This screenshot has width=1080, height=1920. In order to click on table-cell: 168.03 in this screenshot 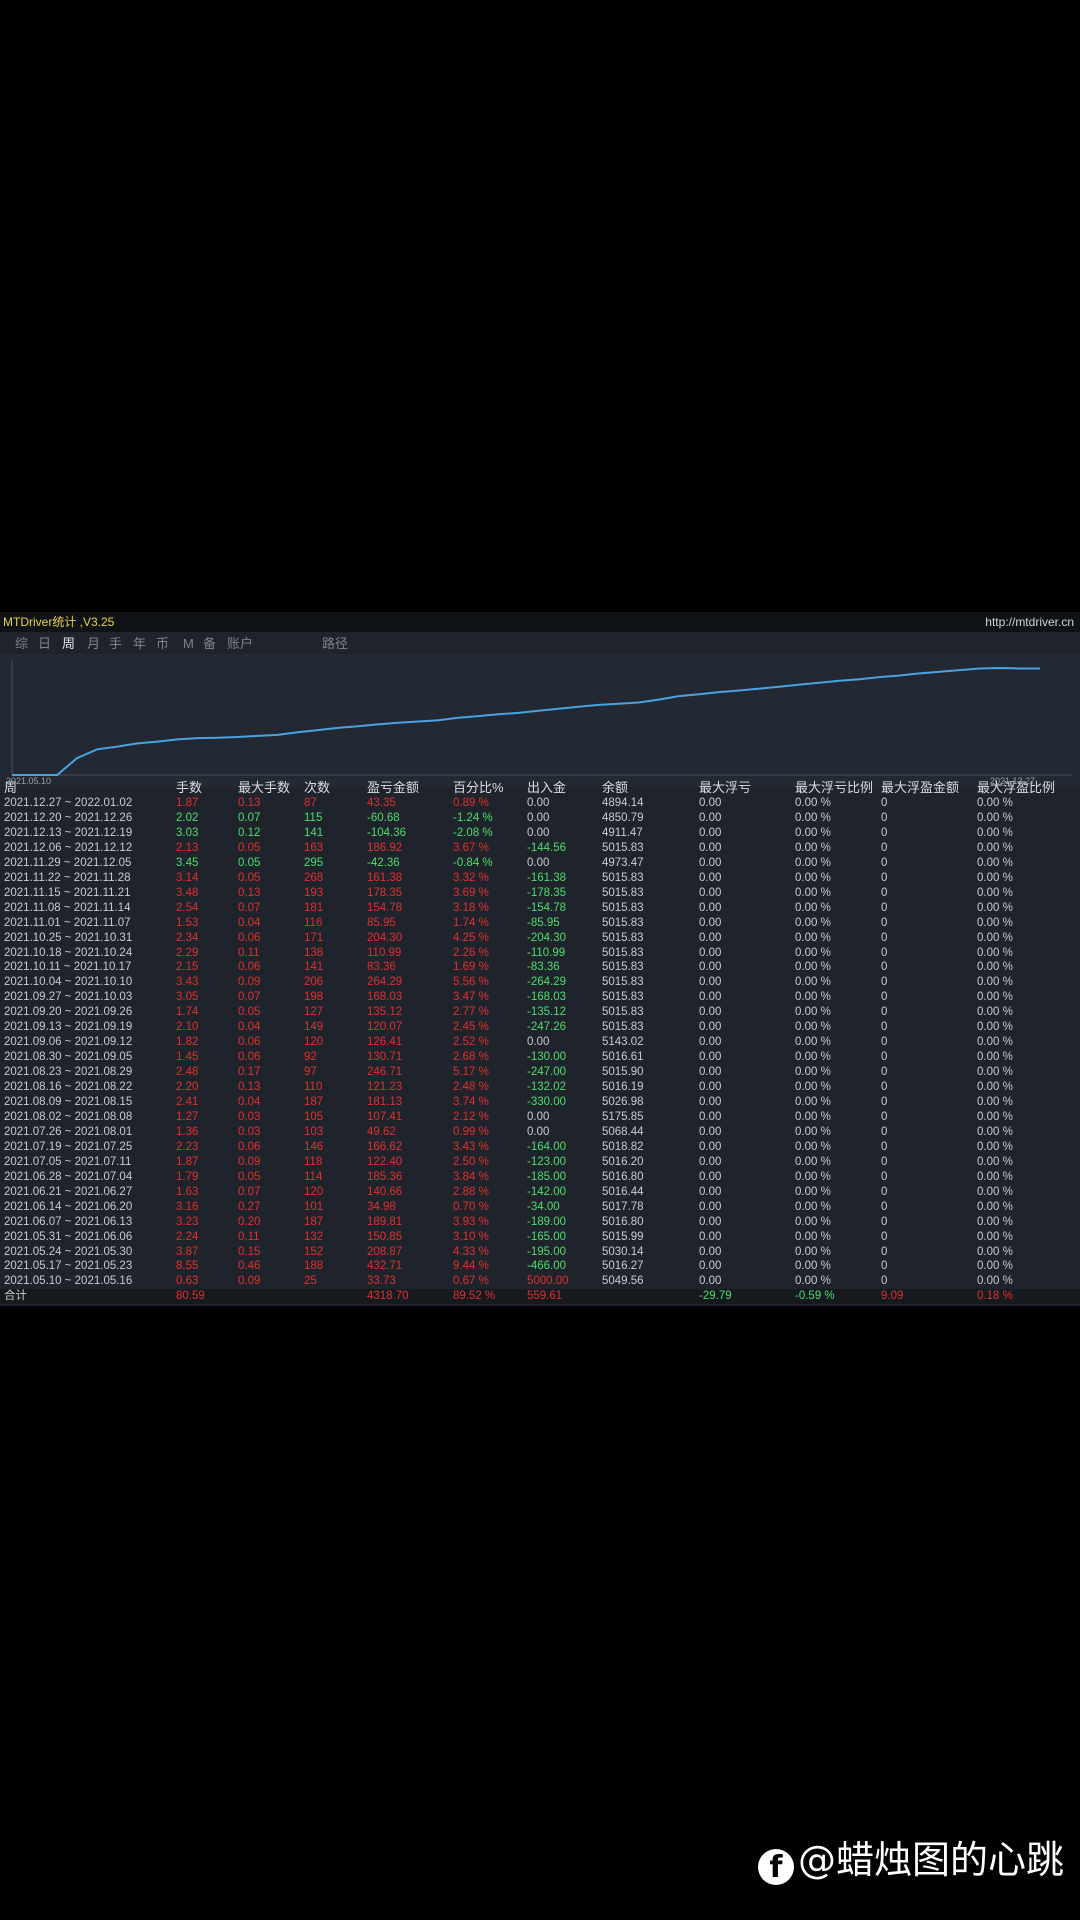, I will do `click(385, 997)`.